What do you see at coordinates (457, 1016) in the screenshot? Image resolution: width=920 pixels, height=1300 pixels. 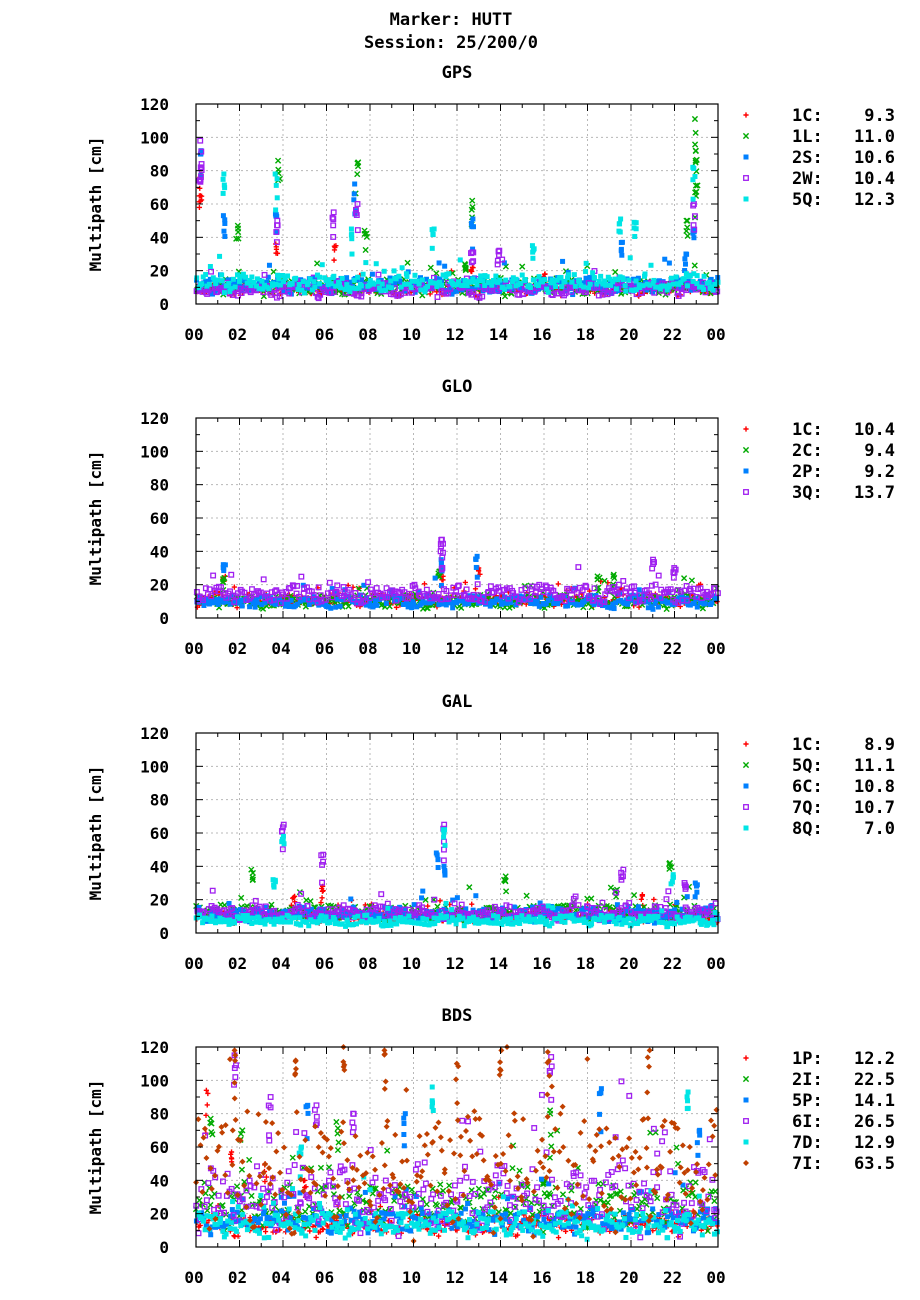 I see `bds-title: BDS` at bounding box center [457, 1016].